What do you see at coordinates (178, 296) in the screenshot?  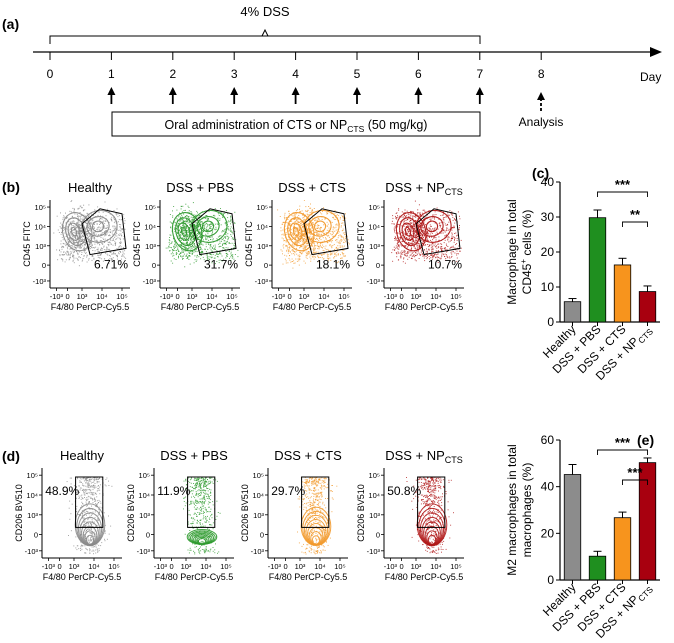 I see `flow-x-tick-label: 0` at bounding box center [178, 296].